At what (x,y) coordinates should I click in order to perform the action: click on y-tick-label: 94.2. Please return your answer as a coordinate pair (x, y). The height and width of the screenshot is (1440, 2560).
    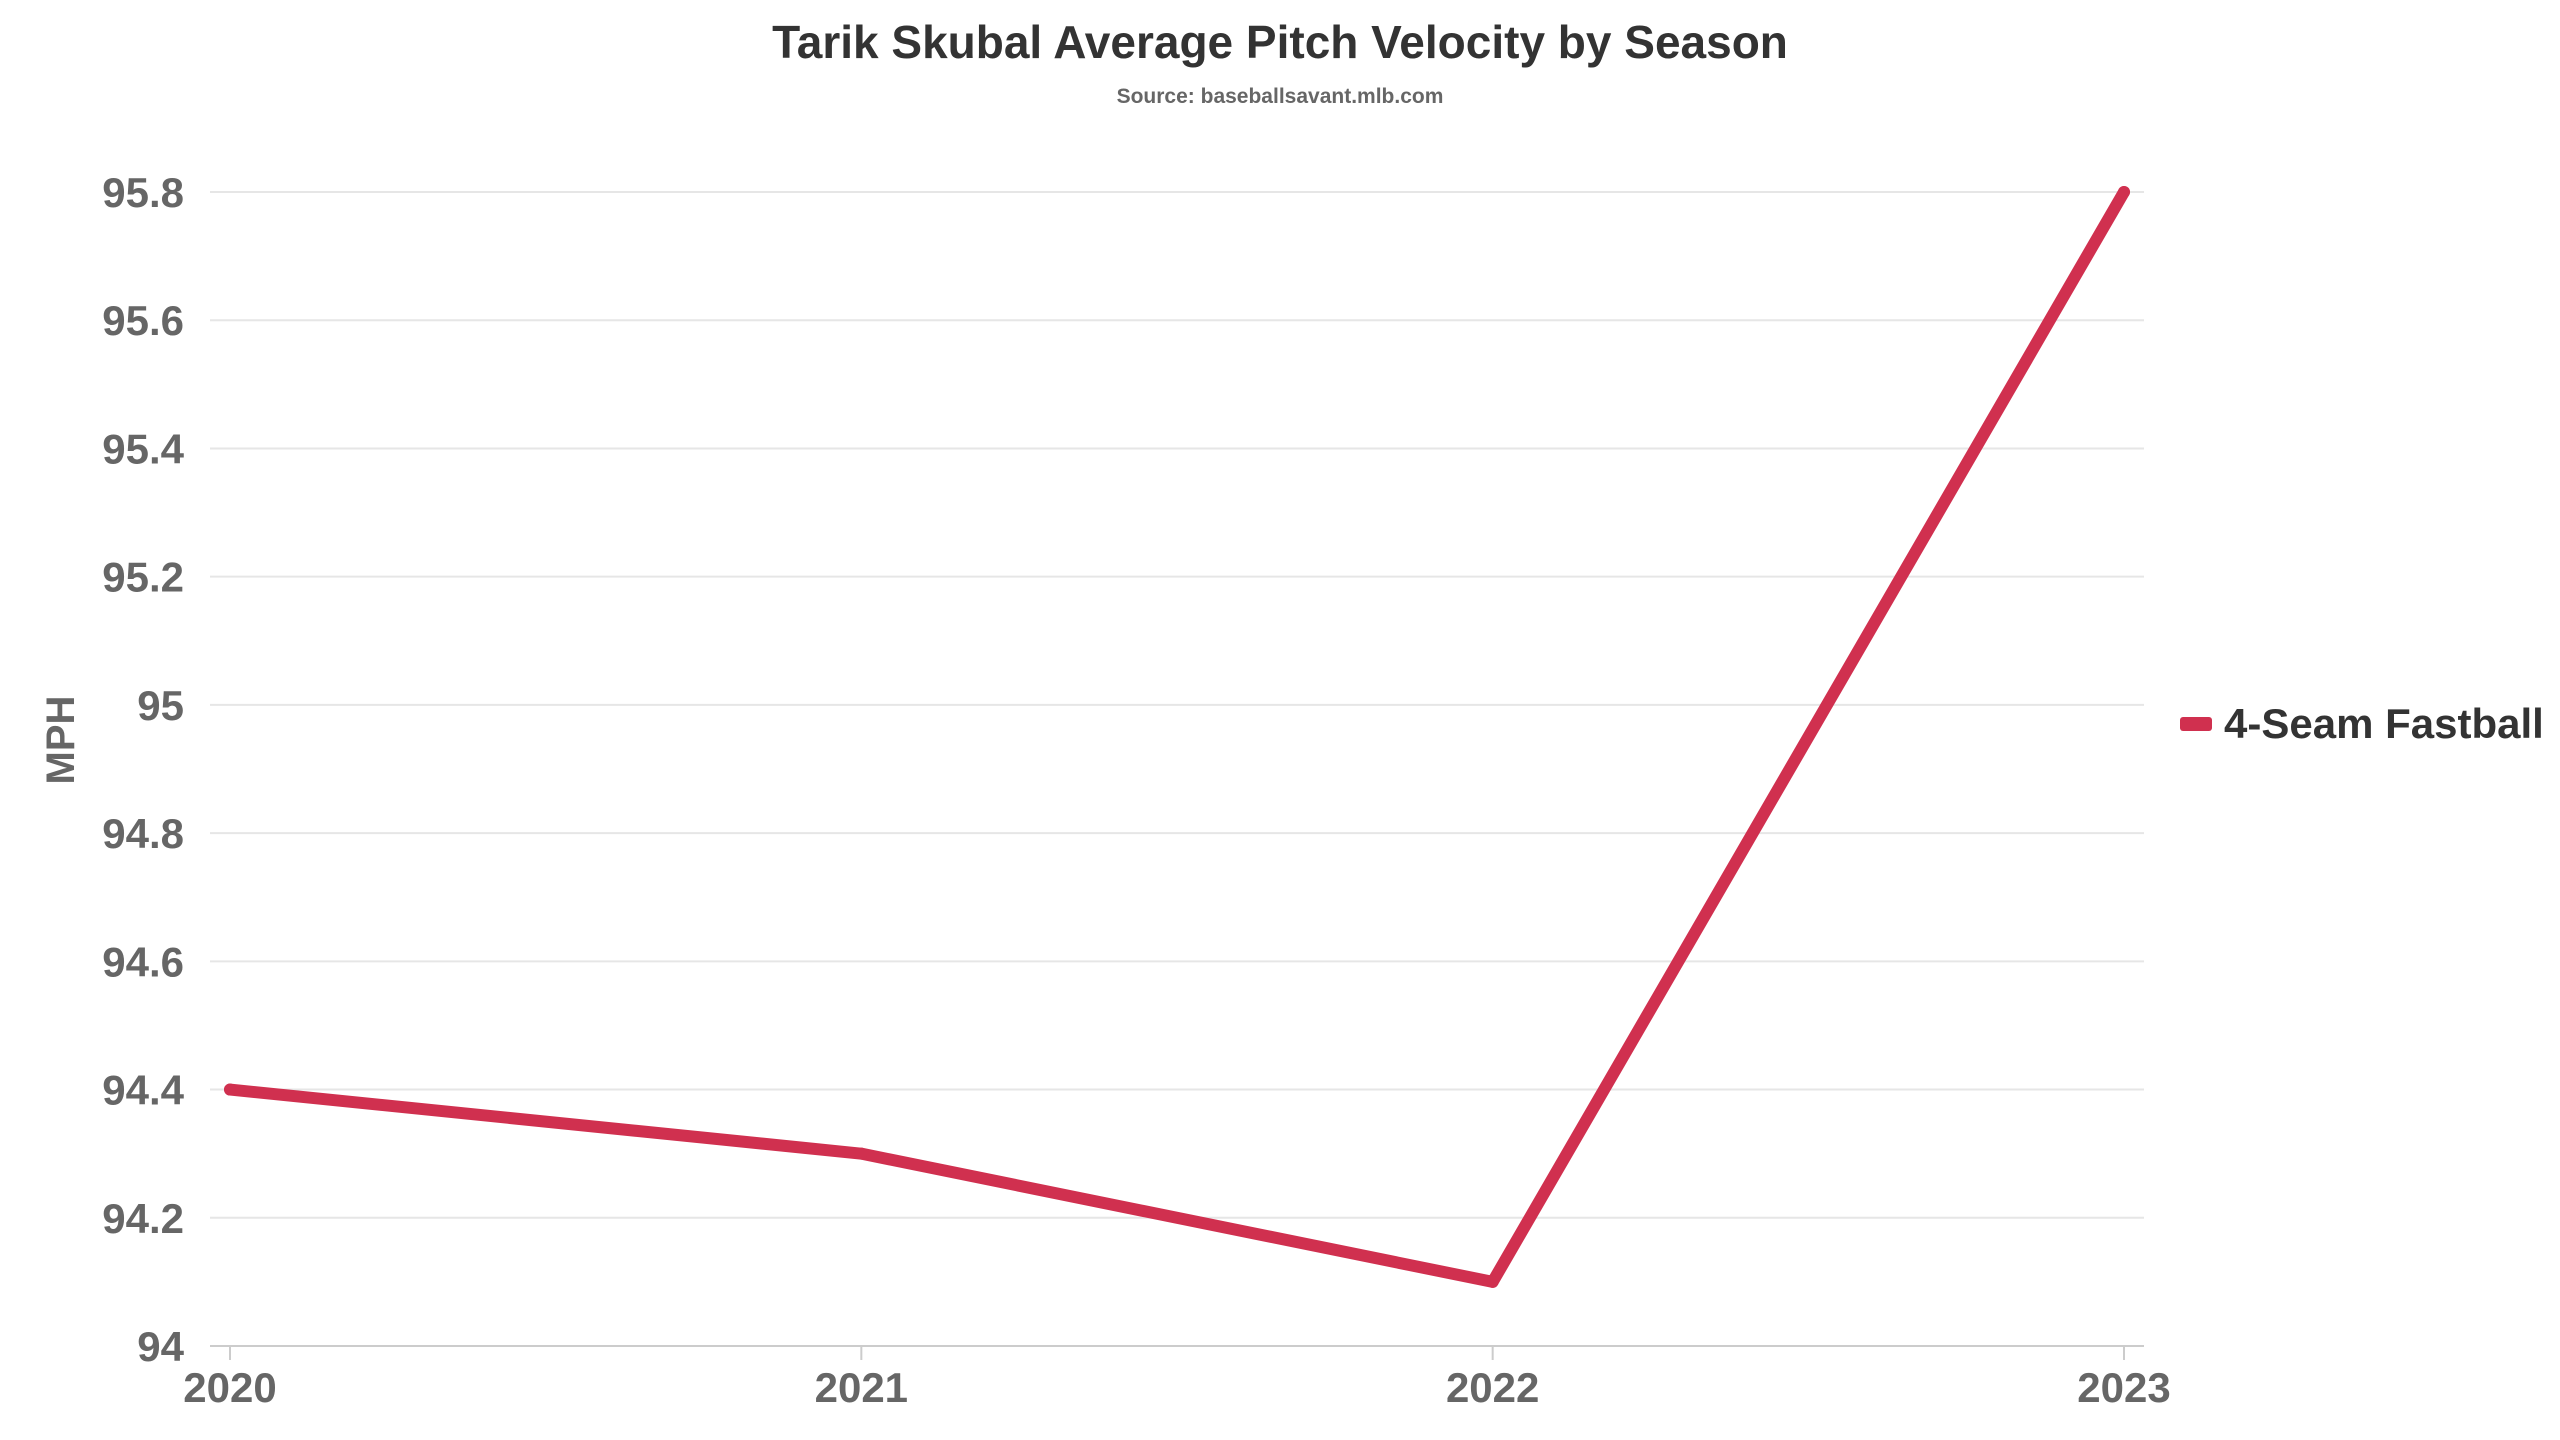
    Looking at the image, I should click on (143, 1218).